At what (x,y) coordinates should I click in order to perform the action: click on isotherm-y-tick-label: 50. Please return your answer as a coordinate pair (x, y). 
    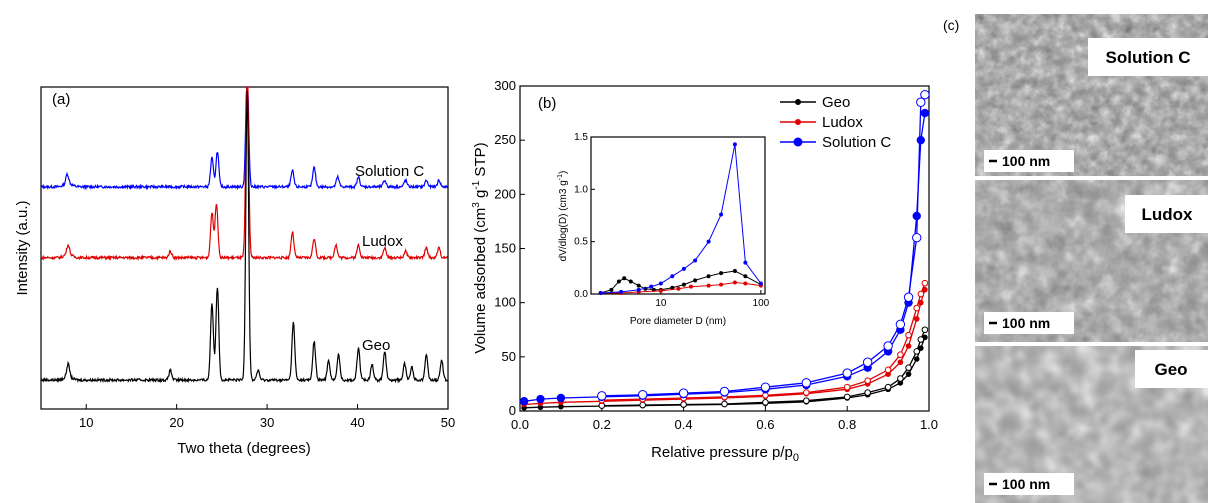
    Looking at the image, I should click on (509, 356).